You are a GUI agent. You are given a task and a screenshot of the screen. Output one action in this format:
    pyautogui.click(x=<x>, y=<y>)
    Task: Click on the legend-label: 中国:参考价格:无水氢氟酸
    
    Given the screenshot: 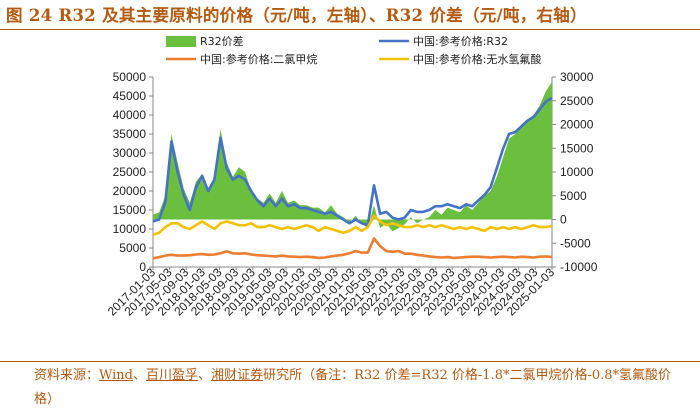 What is the action you would take?
    pyautogui.click(x=477, y=59)
    